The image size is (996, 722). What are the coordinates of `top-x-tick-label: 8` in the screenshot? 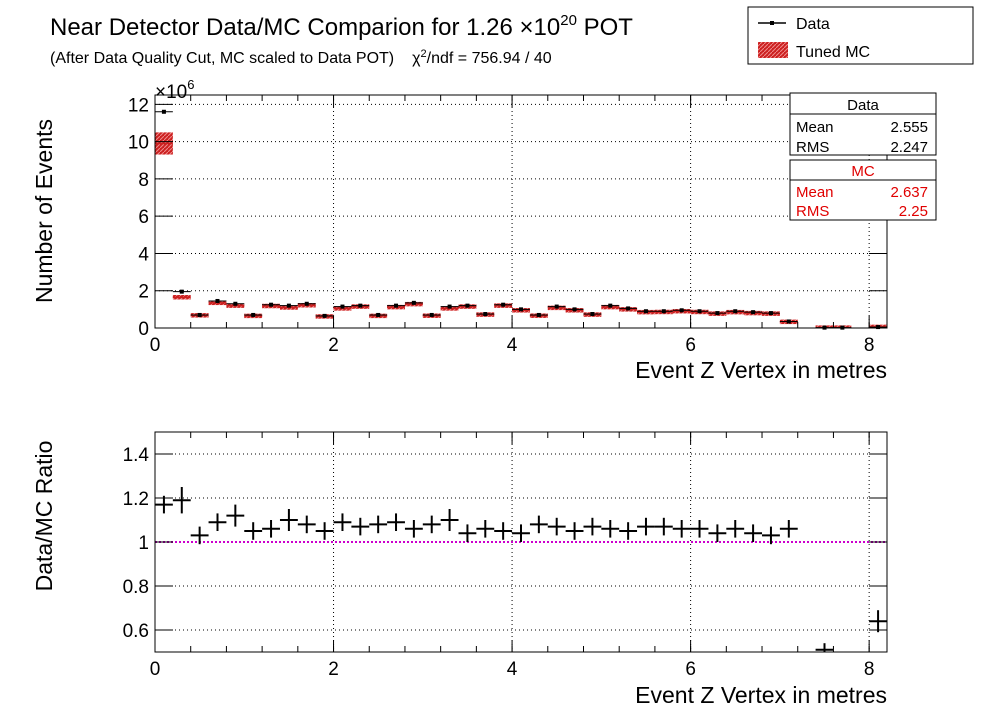 It's located at (869, 345).